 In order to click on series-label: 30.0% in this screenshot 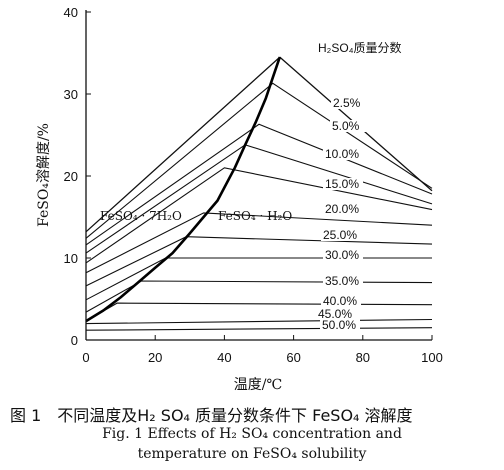, I will do `click(342, 255)`.